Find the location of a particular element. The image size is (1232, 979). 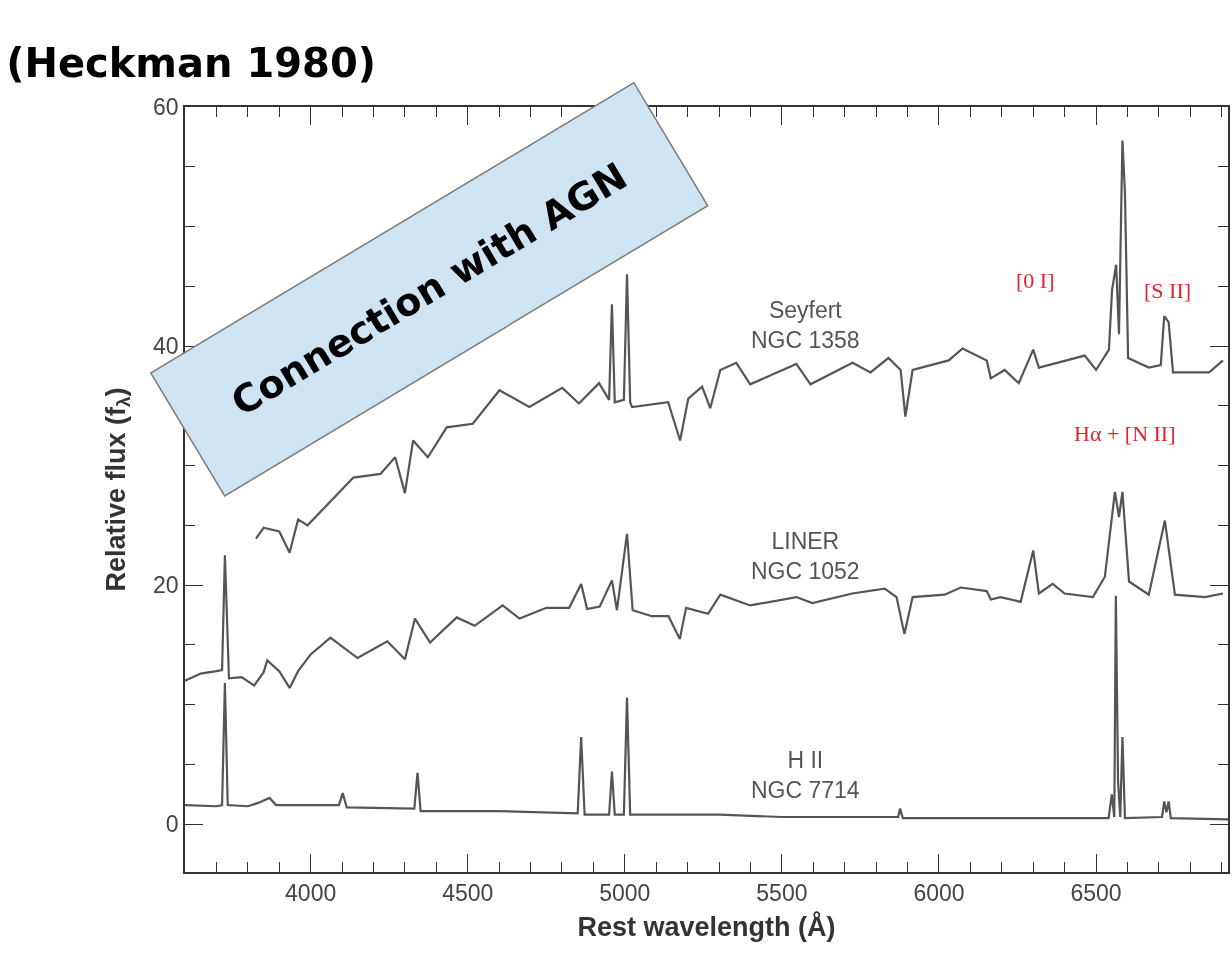

annotation: H II NGC 7714 is located at coordinates (805, 775).